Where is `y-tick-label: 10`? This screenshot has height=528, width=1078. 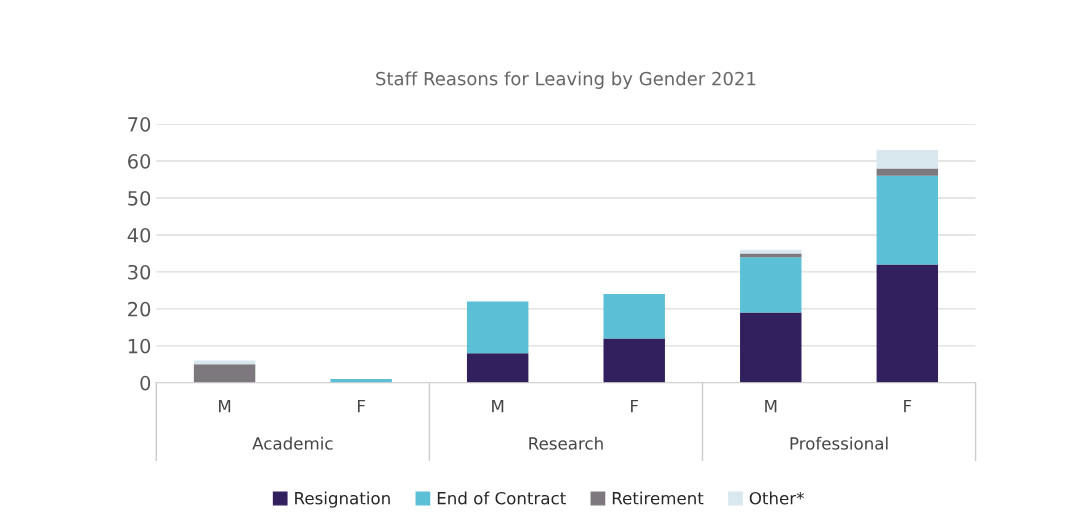
y-tick-label: 10 is located at coordinates (139, 346).